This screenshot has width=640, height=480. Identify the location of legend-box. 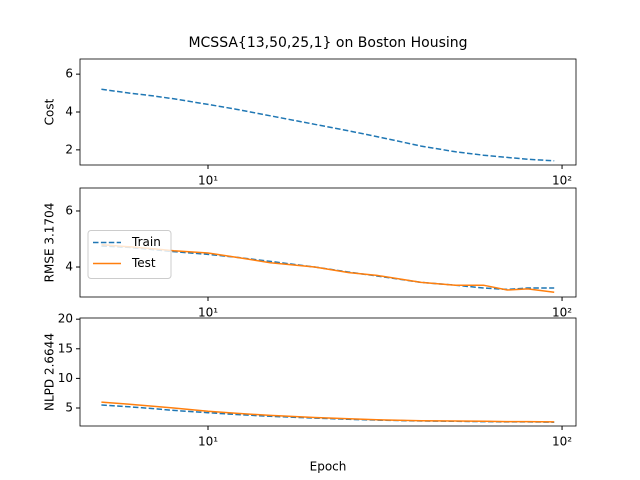
(129, 254).